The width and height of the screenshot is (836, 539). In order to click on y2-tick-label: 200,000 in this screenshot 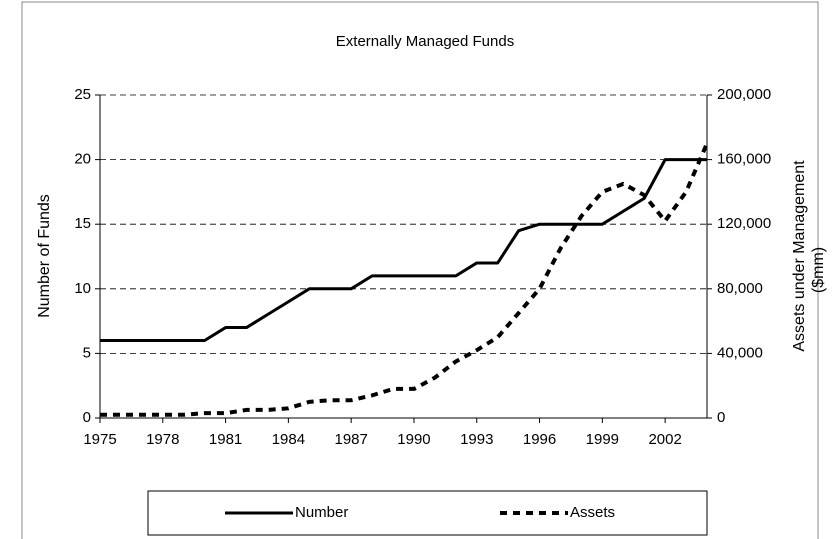, I will do `click(744, 94)`.